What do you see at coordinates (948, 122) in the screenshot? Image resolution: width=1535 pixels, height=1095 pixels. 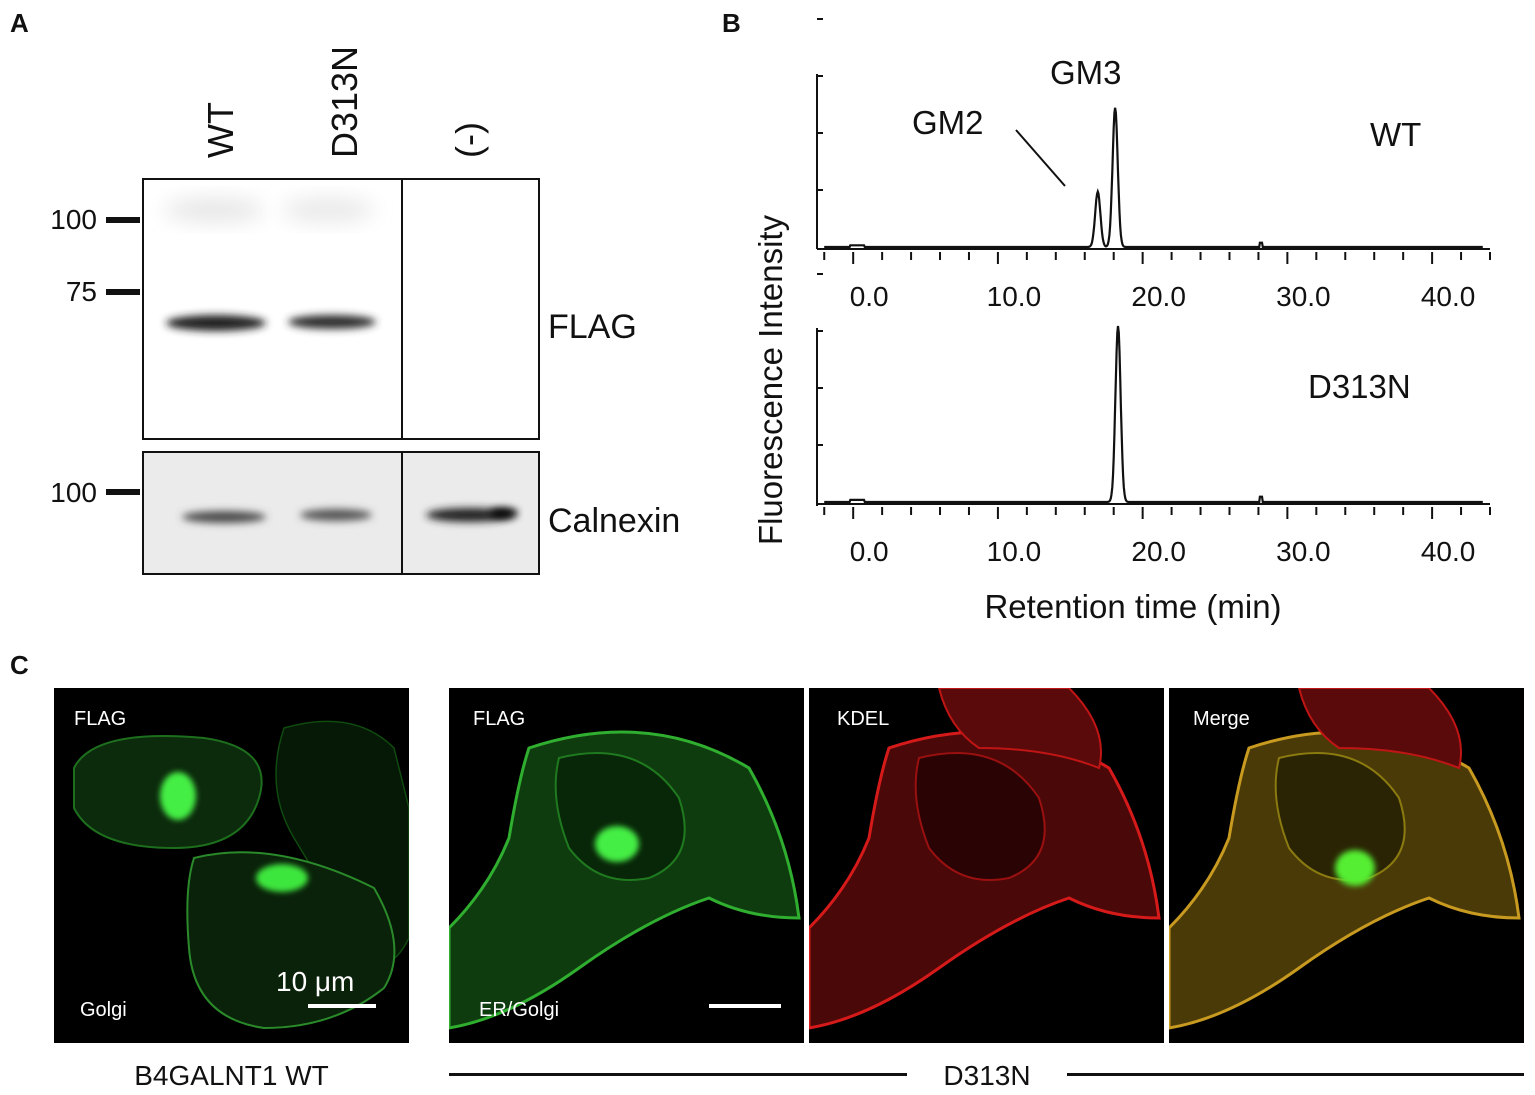 I see `peak-label-gm2: GM2` at bounding box center [948, 122].